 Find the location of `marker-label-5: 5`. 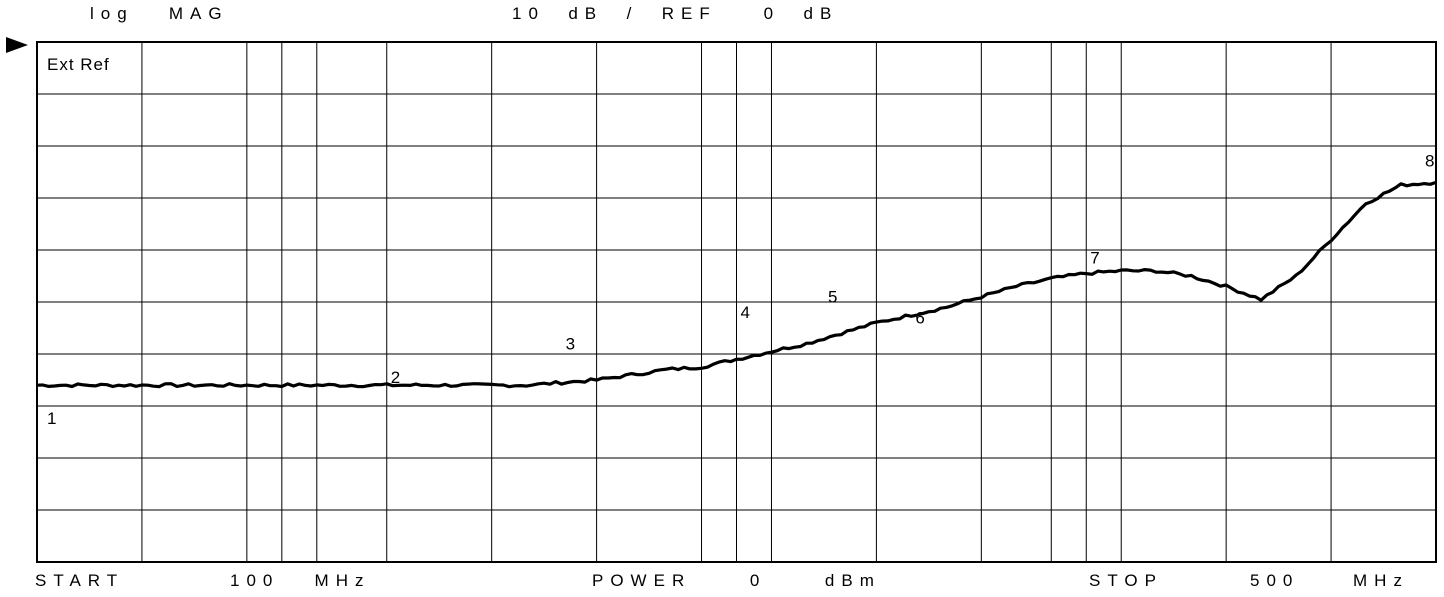

marker-label-5: 5 is located at coordinates (832, 297).